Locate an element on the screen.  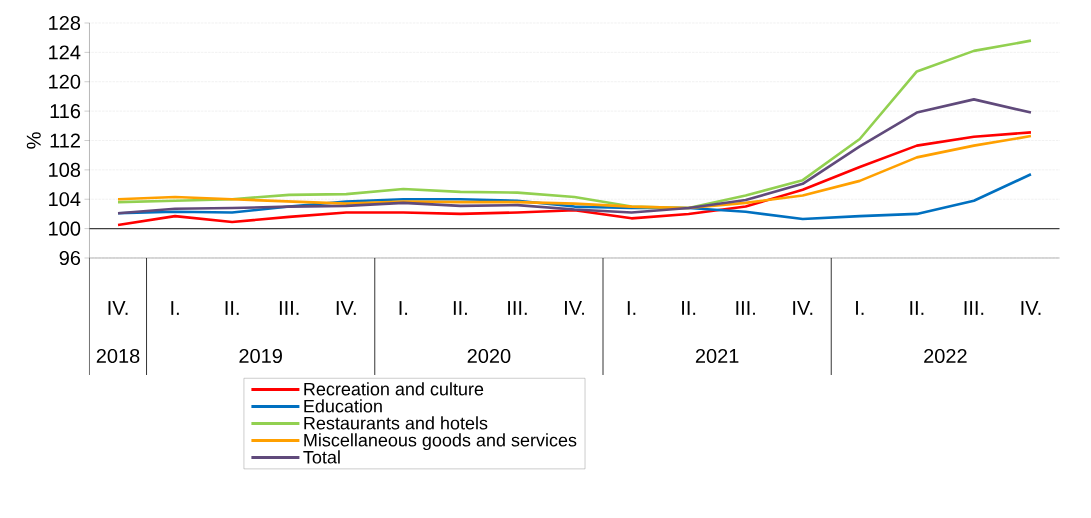
text: 2021 is located at coordinates (717, 356).